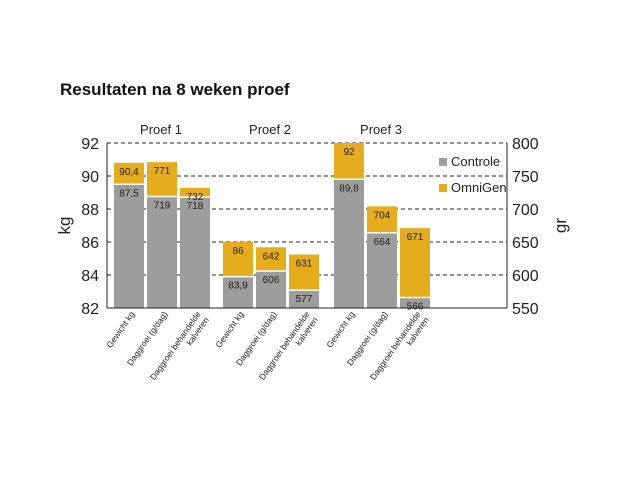 The image size is (622, 498). Describe the element at coordinates (270, 129) in the screenshot. I see `group-label: Proef 2` at that location.